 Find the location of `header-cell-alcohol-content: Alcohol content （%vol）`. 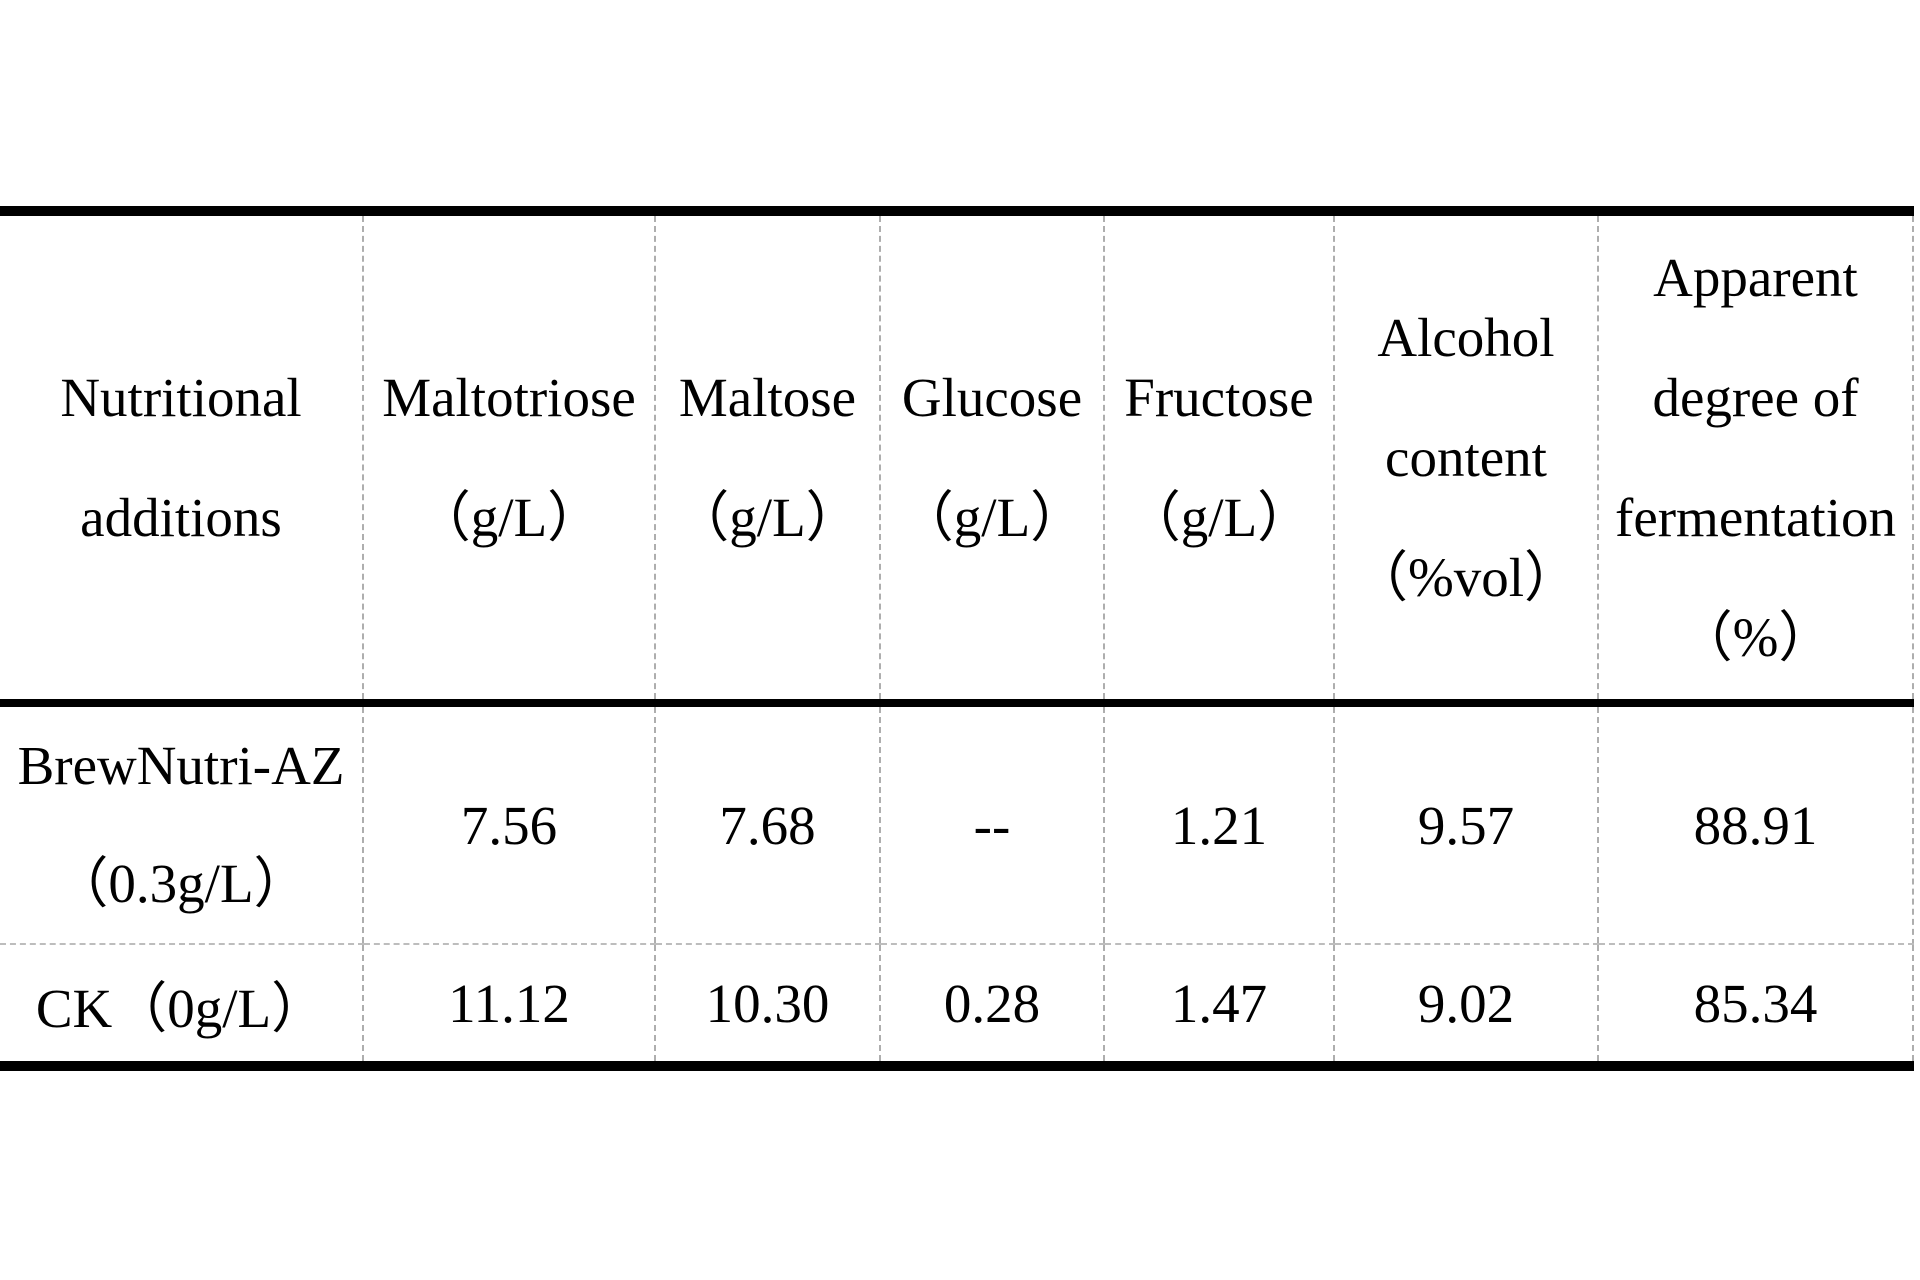

header-cell-alcohol-content: Alcohol content （%vol） is located at coordinates (1465, 459).